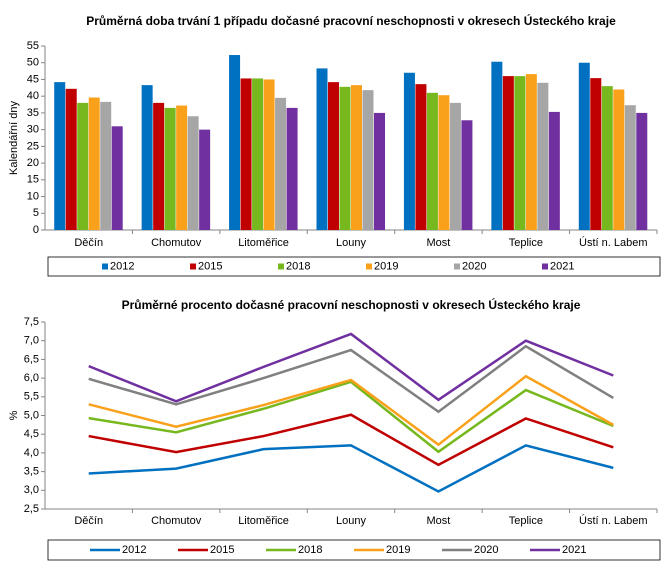 The height and width of the screenshot is (571, 670). Describe the element at coordinates (33, 180) in the screenshot. I see `y-tick-label: 15` at that location.